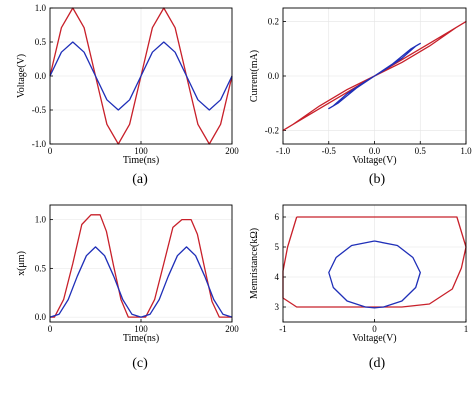 The height and width of the screenshot is (402, 474). What do you see at coordinates (277, 277) in the screenshot?
I see `y-tick-label: 4` at bounding box center [277, 277].